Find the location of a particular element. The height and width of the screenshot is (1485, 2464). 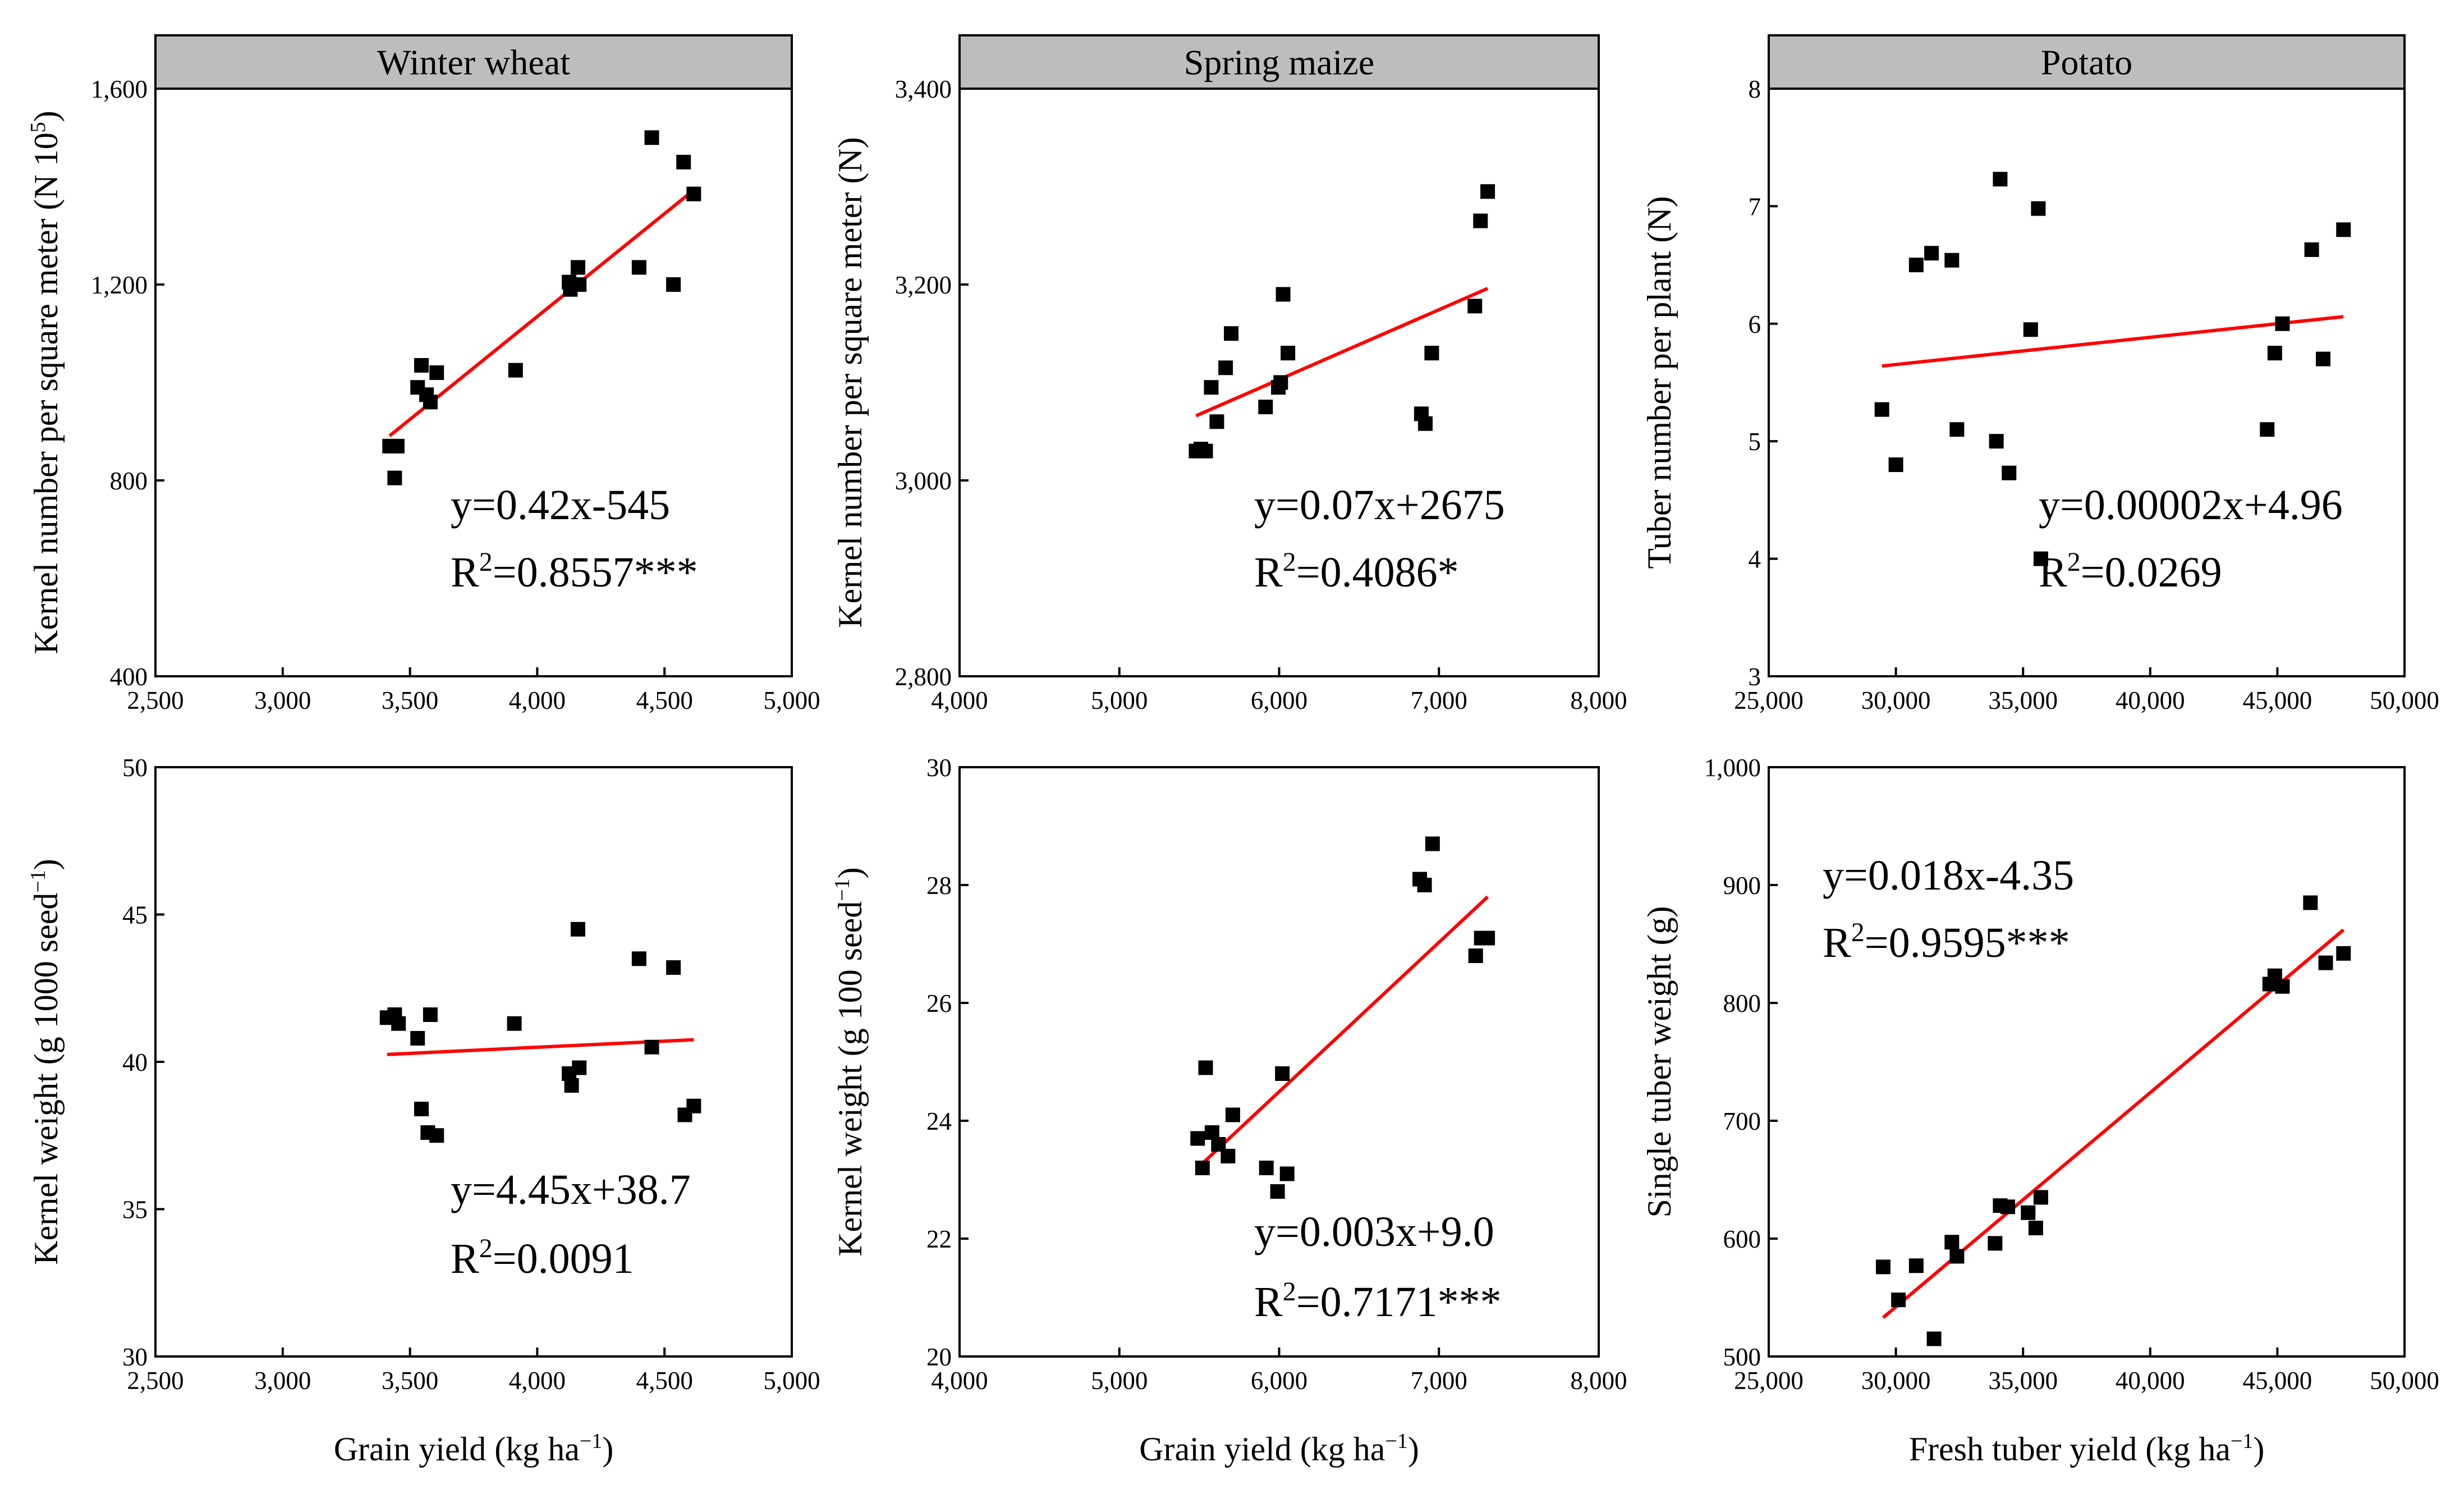

regression-equation: y=0.018x-4.35 is located at coordinates (1948, 875).